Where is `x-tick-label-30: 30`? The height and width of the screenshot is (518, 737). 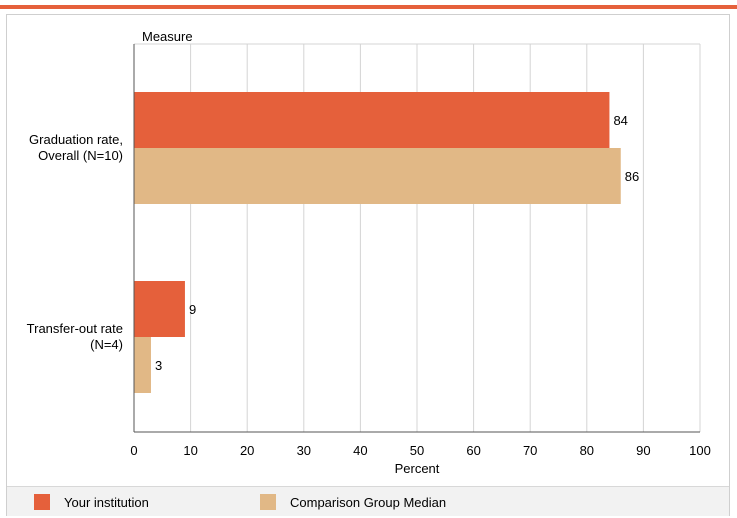 x-tick-label-30: 30 is located at coordinates (304, 450).